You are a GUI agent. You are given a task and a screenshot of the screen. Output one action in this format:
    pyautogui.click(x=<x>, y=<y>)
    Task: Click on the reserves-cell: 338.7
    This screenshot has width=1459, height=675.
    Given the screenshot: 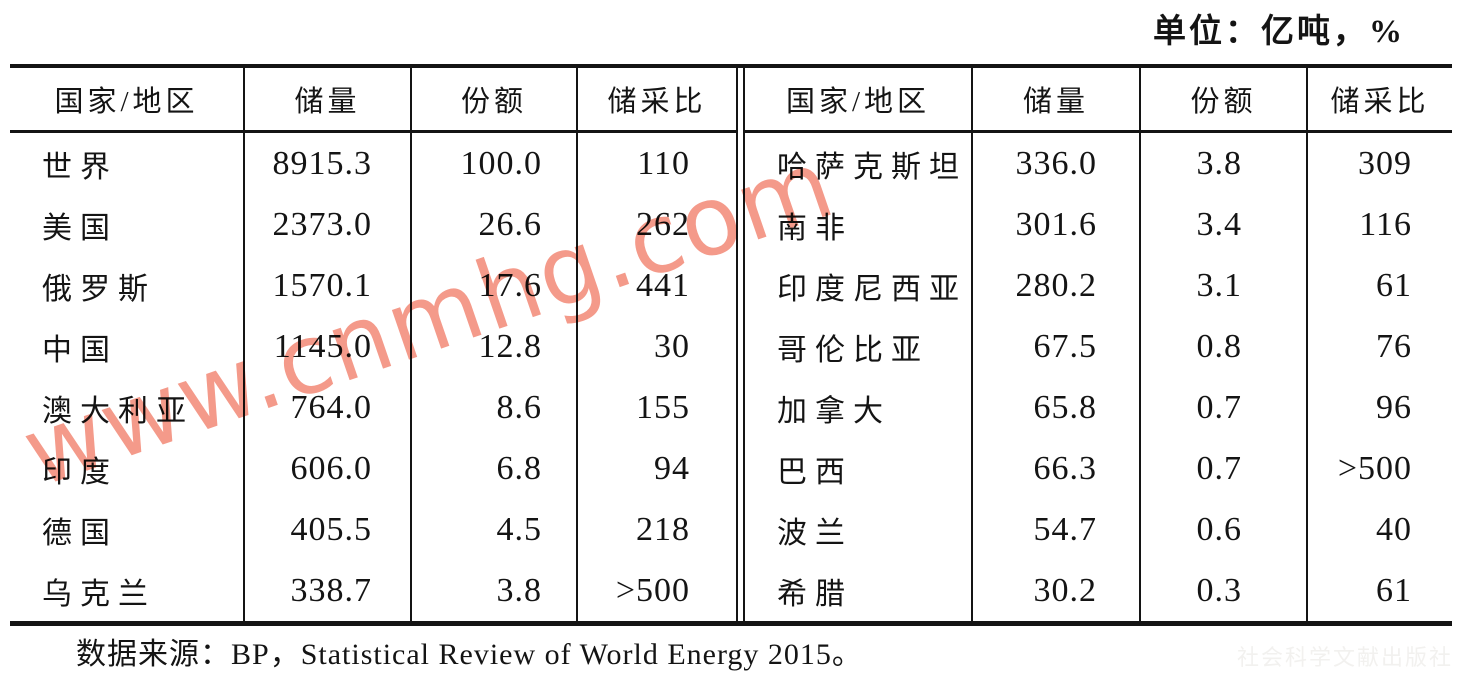 What is the action you would take?
    pyautogui.click(x=328, y=590)
    